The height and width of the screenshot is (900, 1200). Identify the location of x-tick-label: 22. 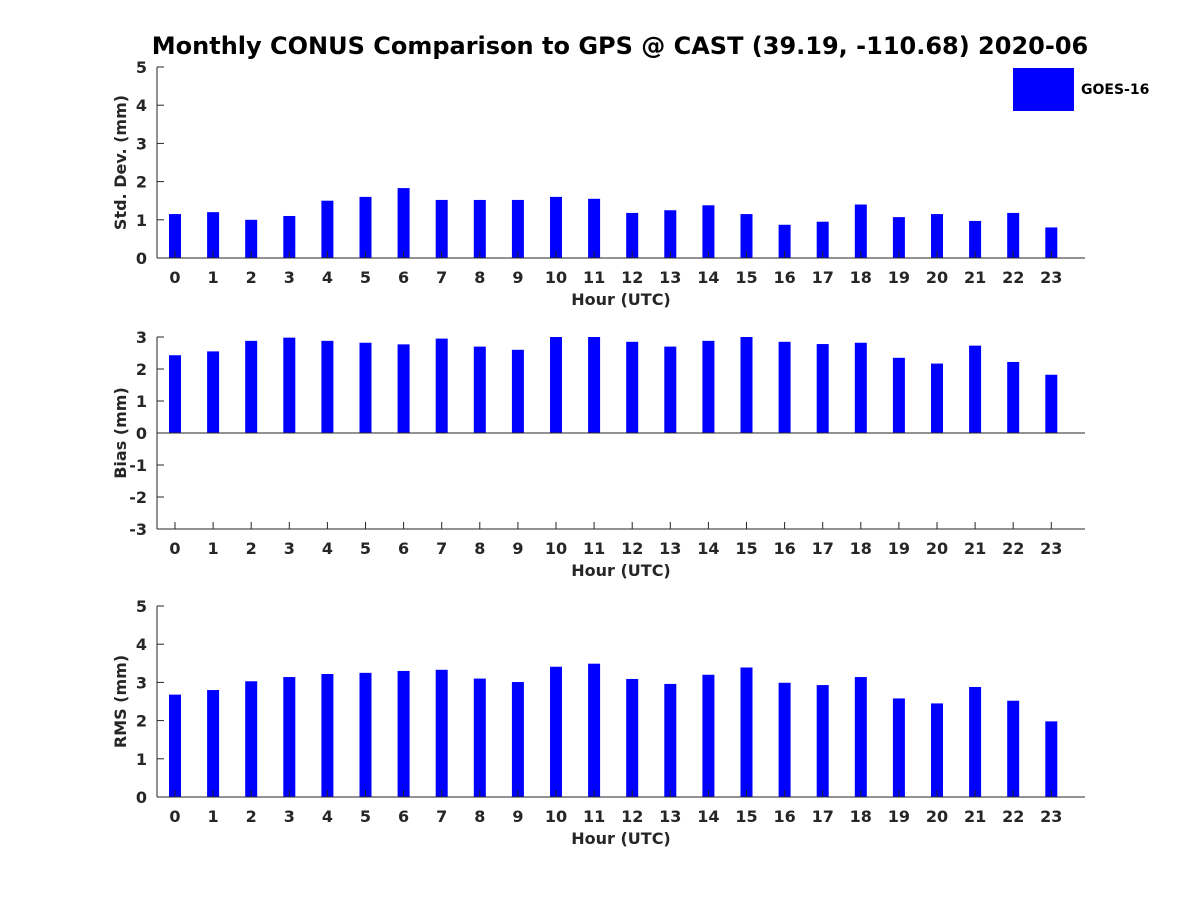
(1013, 548).